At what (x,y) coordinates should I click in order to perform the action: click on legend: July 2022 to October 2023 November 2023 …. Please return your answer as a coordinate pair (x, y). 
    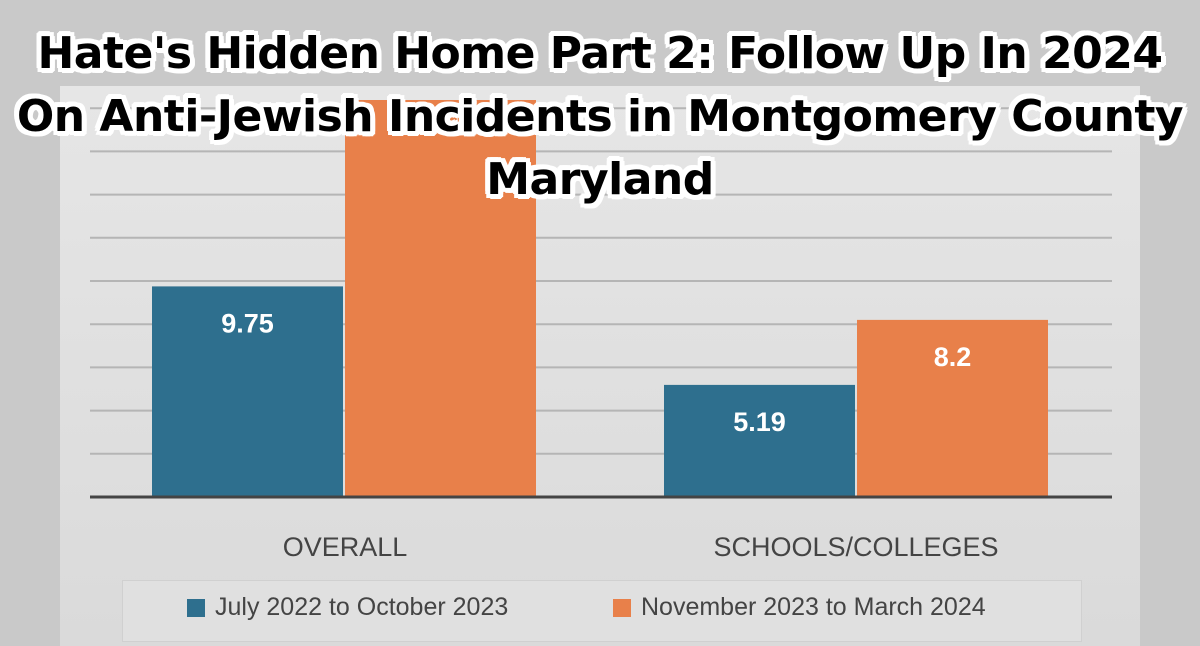
    Looking at the image, I should click on (602, 611).